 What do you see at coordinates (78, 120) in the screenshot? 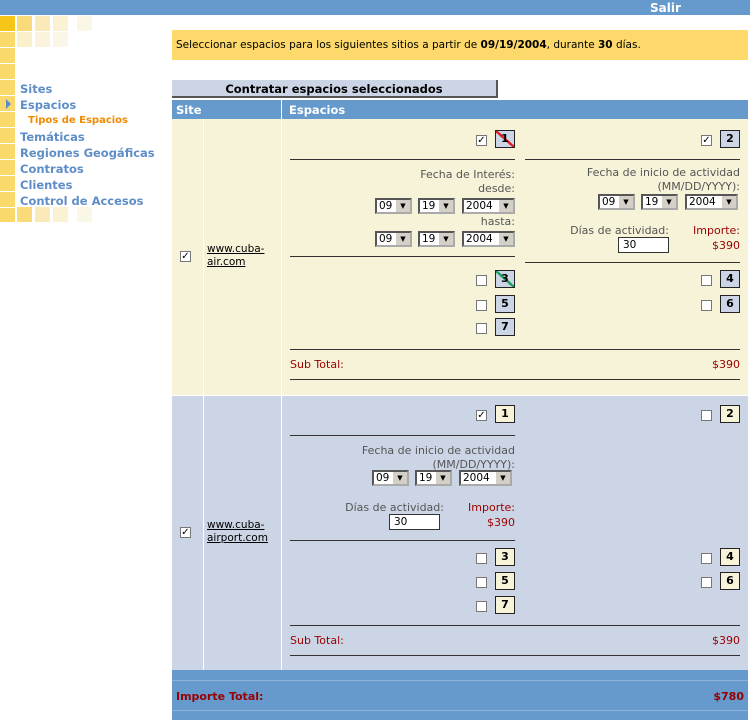
I see `sidebar-item-tipos-de-espacios: Tipos de Espacios` at bounding box center [78, 120].